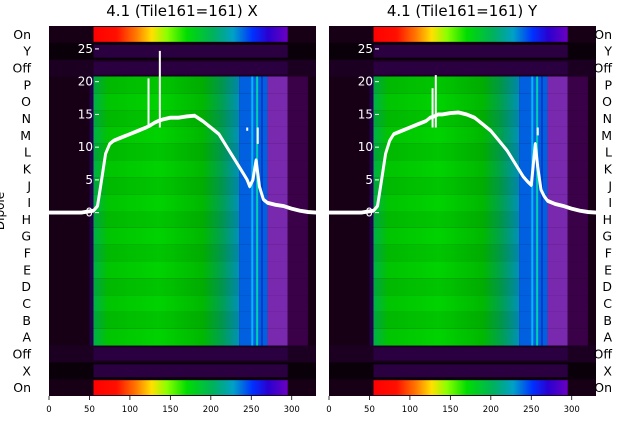 This screenshot has width=640, height=440. What do you see at coordinates (410, 410) in the screenshot?
I see `xtick-label: 100` at bounding box center [410, 410].